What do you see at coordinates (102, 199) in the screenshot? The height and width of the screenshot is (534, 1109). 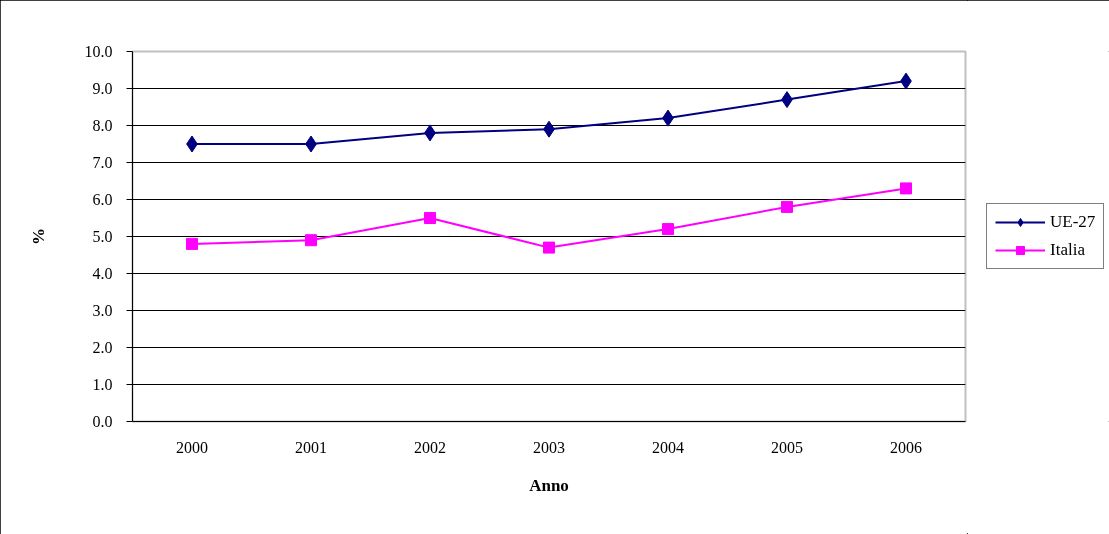 I see `y-tick-label: 6.0` at bounding box center [102, 199].